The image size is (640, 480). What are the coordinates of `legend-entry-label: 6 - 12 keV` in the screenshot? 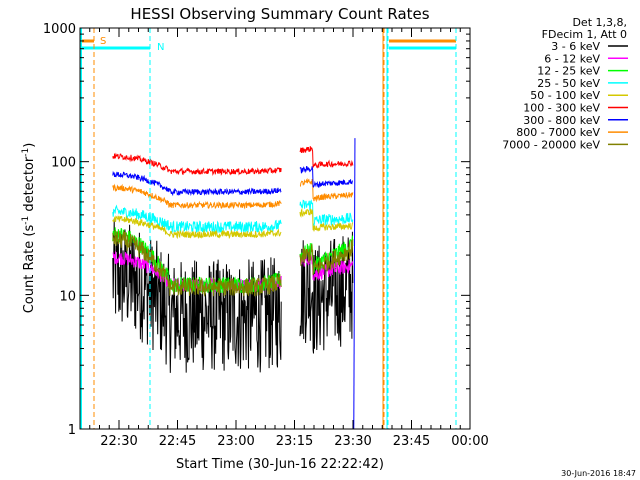 It's located at (572, 58).